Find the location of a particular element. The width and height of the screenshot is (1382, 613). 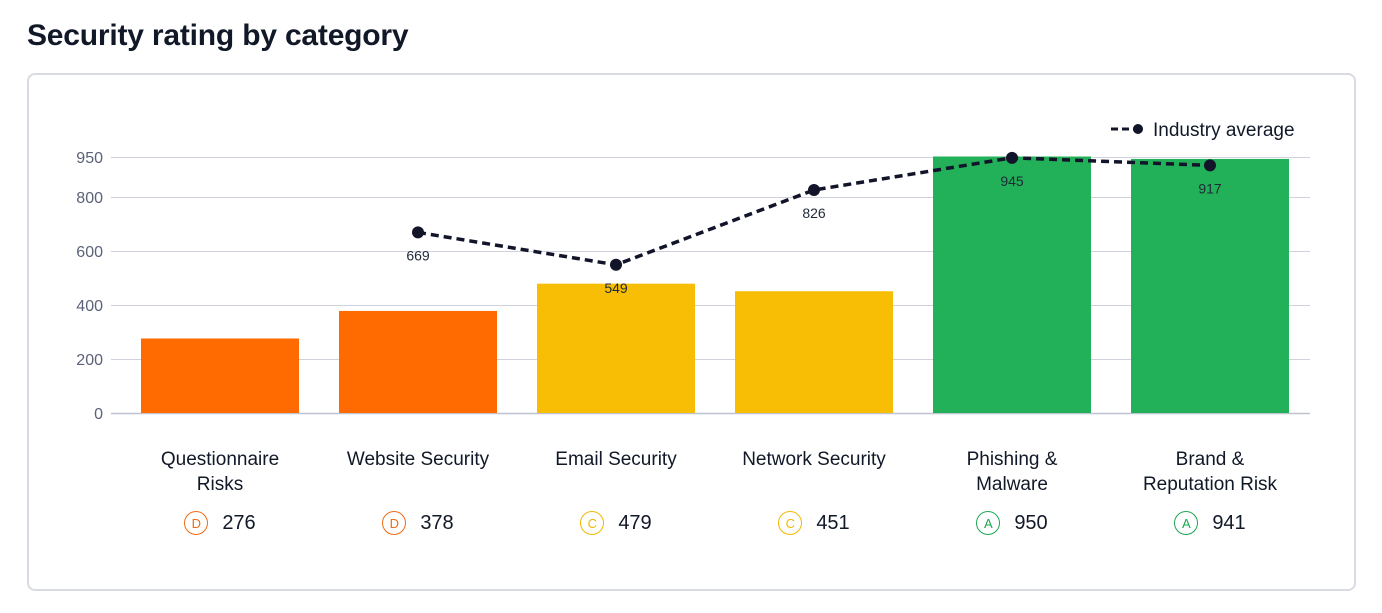

legend-marker is located at coordinates (1138, 129).